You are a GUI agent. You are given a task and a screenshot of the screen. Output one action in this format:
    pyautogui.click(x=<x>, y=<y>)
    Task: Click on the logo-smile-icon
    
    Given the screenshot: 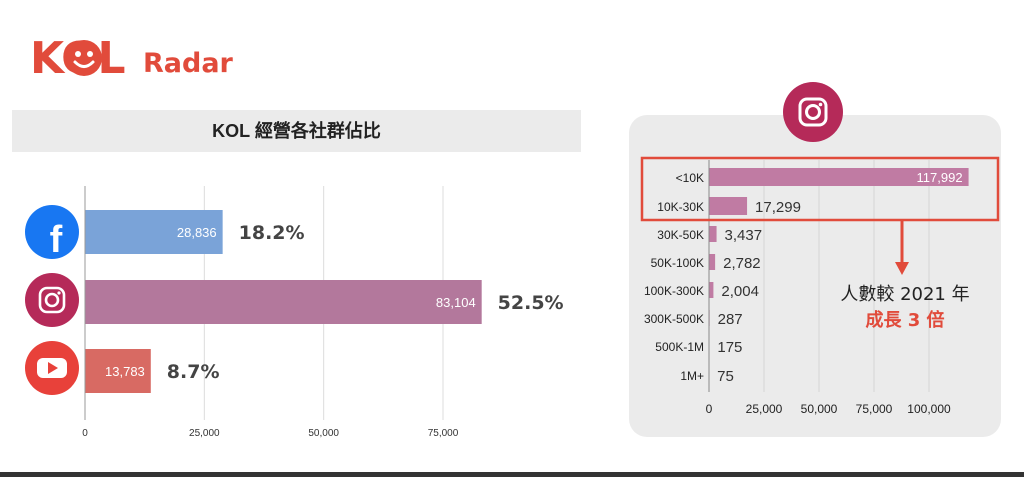 What is the action you would take?
    pyautogui.click(x=84, y=58)
    